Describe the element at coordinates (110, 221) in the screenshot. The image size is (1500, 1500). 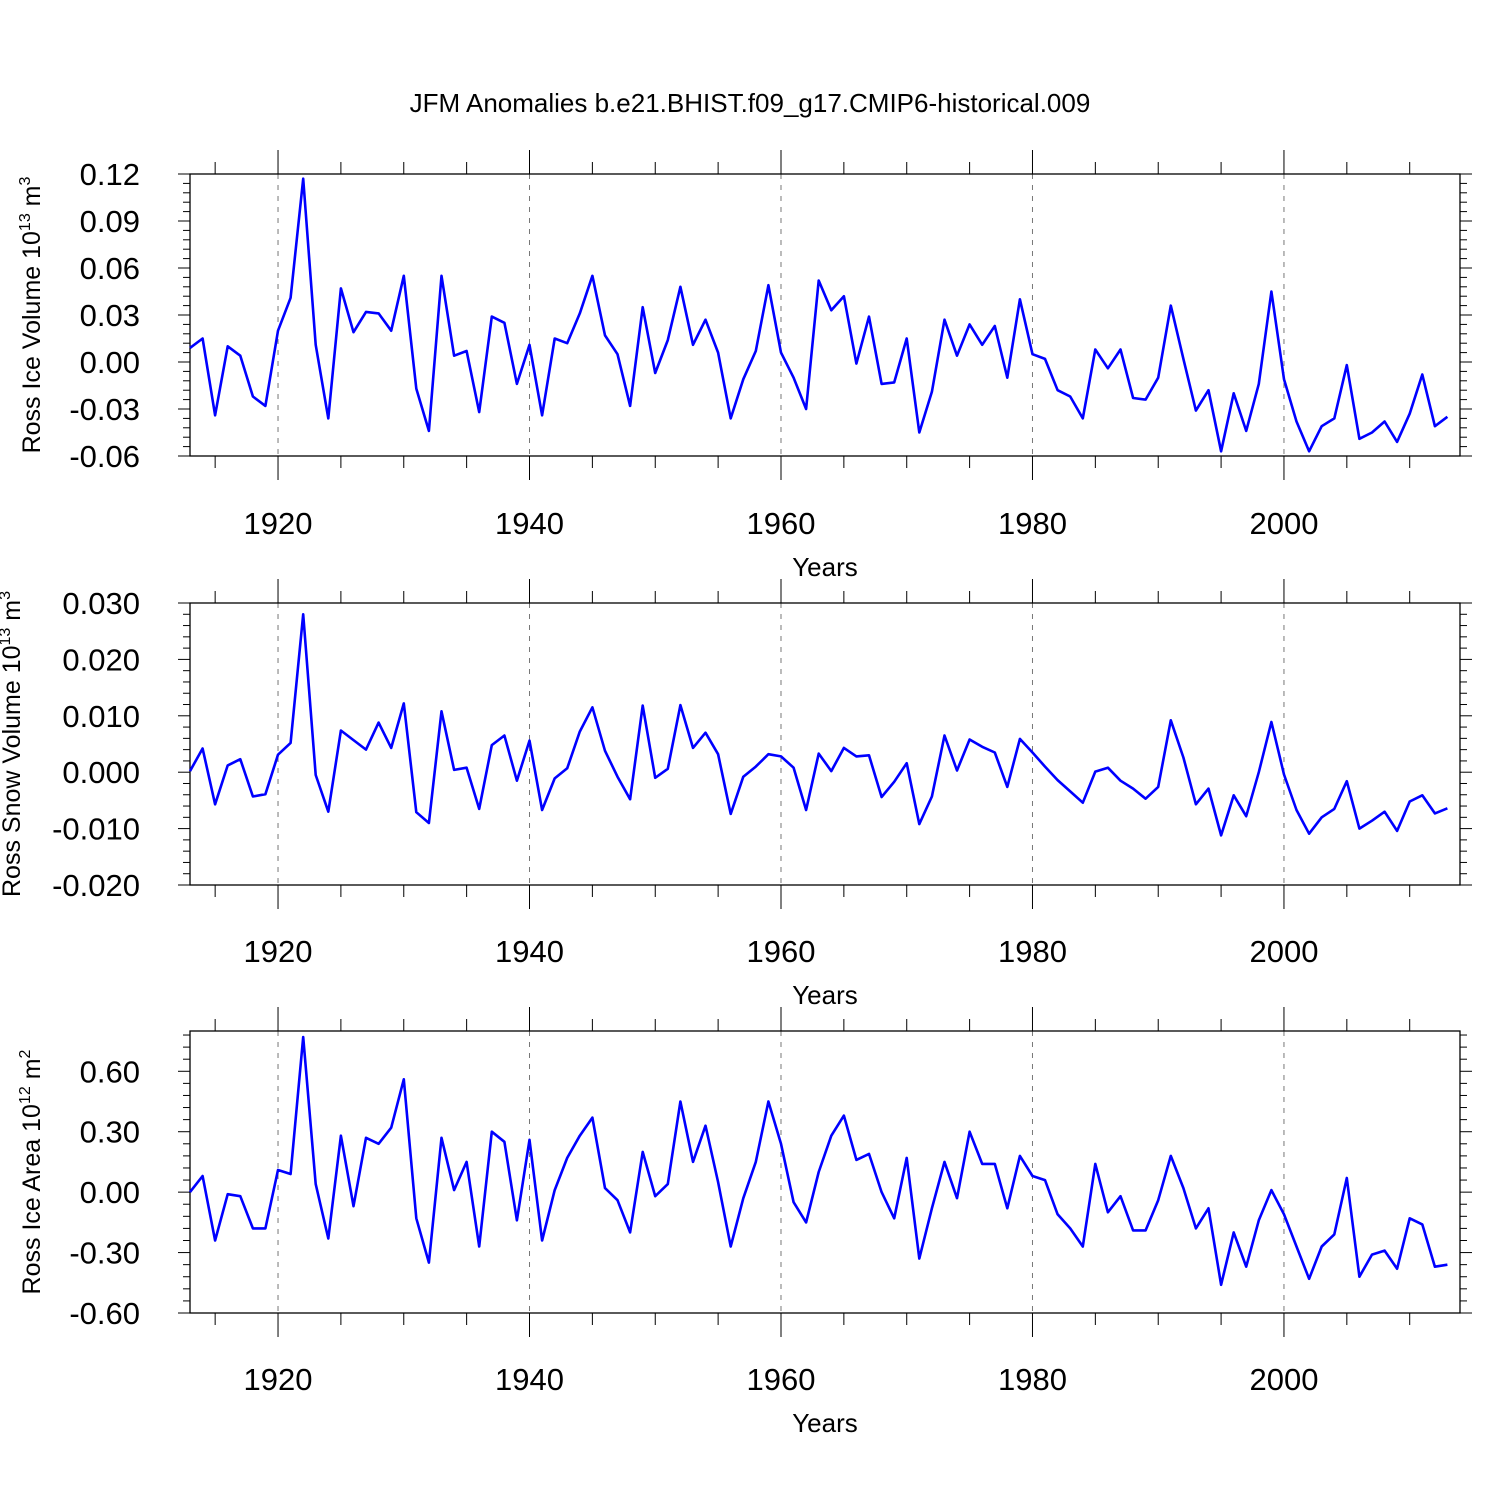
I see `y-tick-label: 0.09` at that location.